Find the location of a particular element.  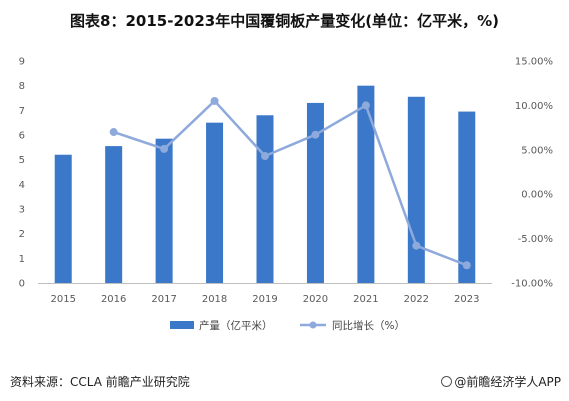

growth-point-2020 is located at coordinates (315, 134).